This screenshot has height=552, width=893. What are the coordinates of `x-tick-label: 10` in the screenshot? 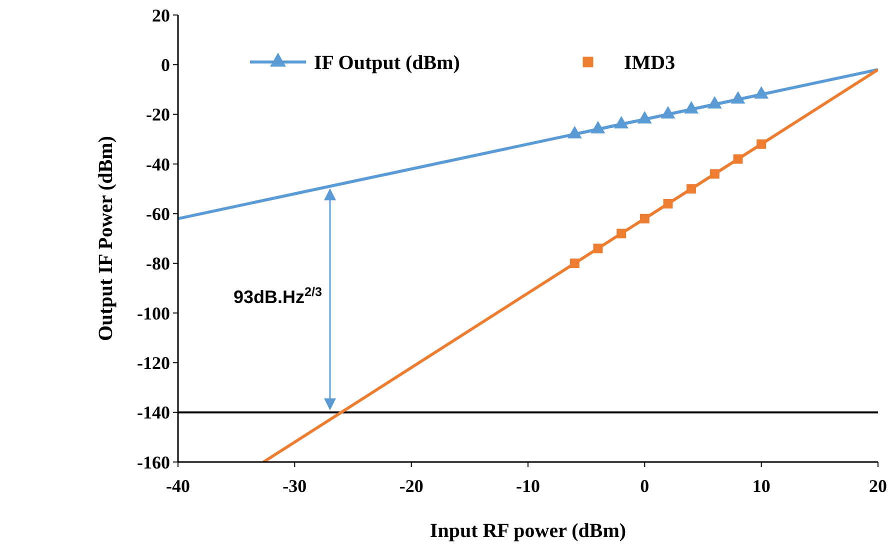 It's located at (761, 486).